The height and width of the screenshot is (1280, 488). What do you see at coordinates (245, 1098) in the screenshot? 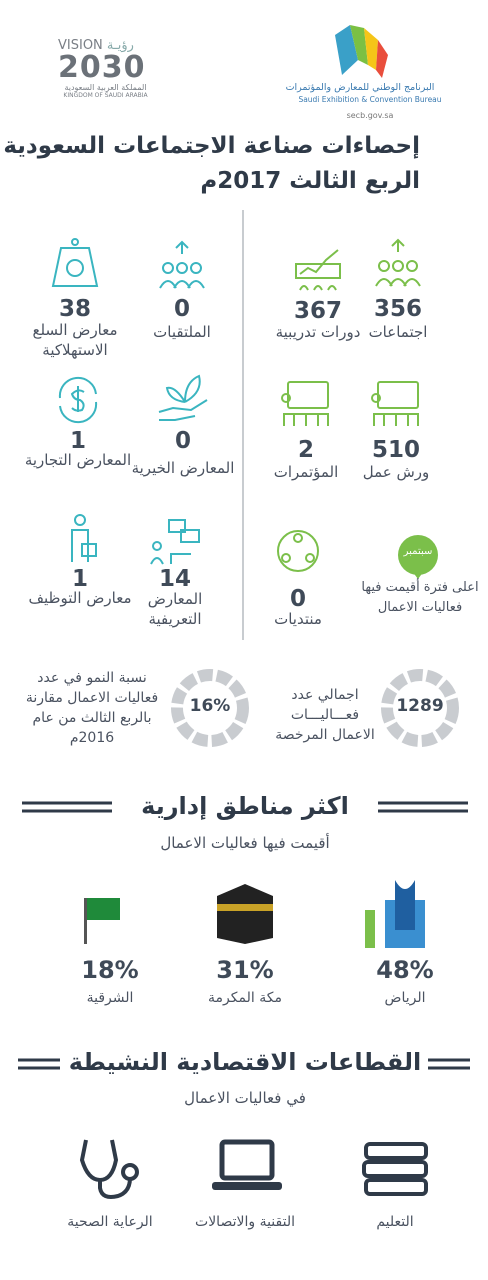
I see `sectors-subtitle: في فعاليات الاعمال` at bounding box center [245, 1098].